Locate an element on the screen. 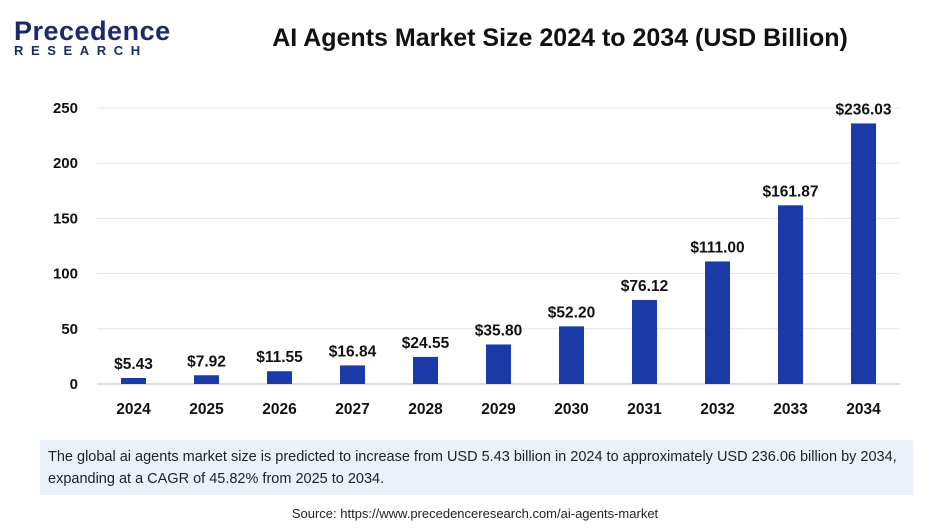 This screenshot has width=950, height=530. x-tick-label: 2029 is located at coordinates (498, 409).